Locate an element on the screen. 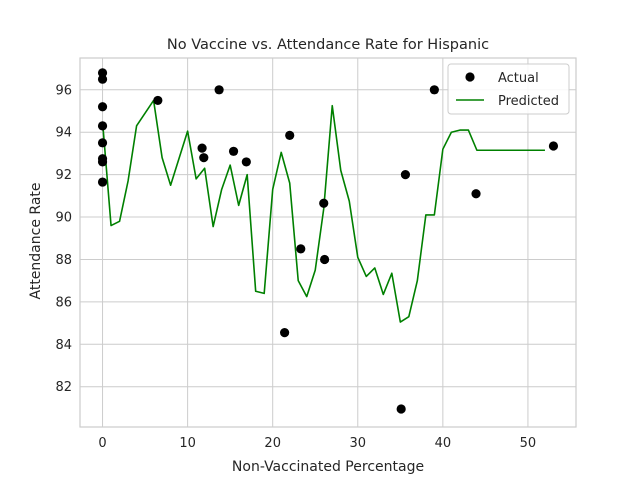 This screenshot has width=640, height=480. y-tick-label: 88 is located at coordinates (63, 260).